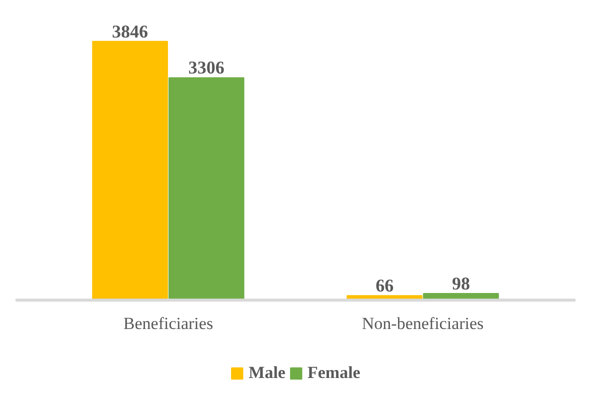 This screenshot has height=416, width=598. I want to click on legend-label: Male, so click(267, 373).